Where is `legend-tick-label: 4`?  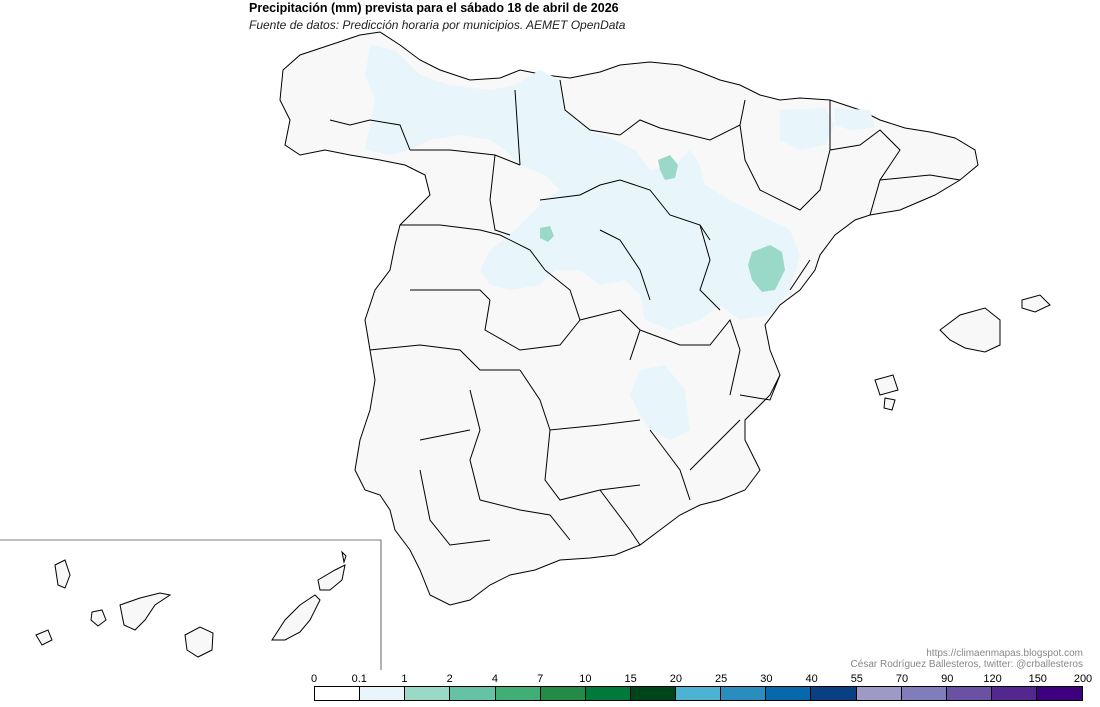
legend-tick-label: 4 is located at coordinates (494, 679).